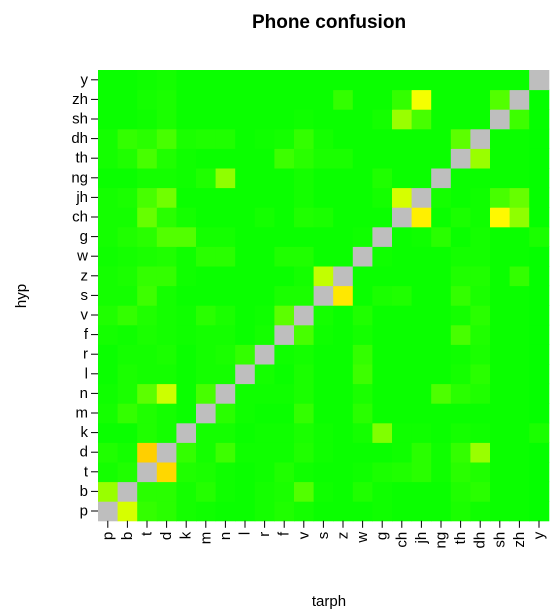  I want to click on heatmap-cell-d-t, so click(147, 452).